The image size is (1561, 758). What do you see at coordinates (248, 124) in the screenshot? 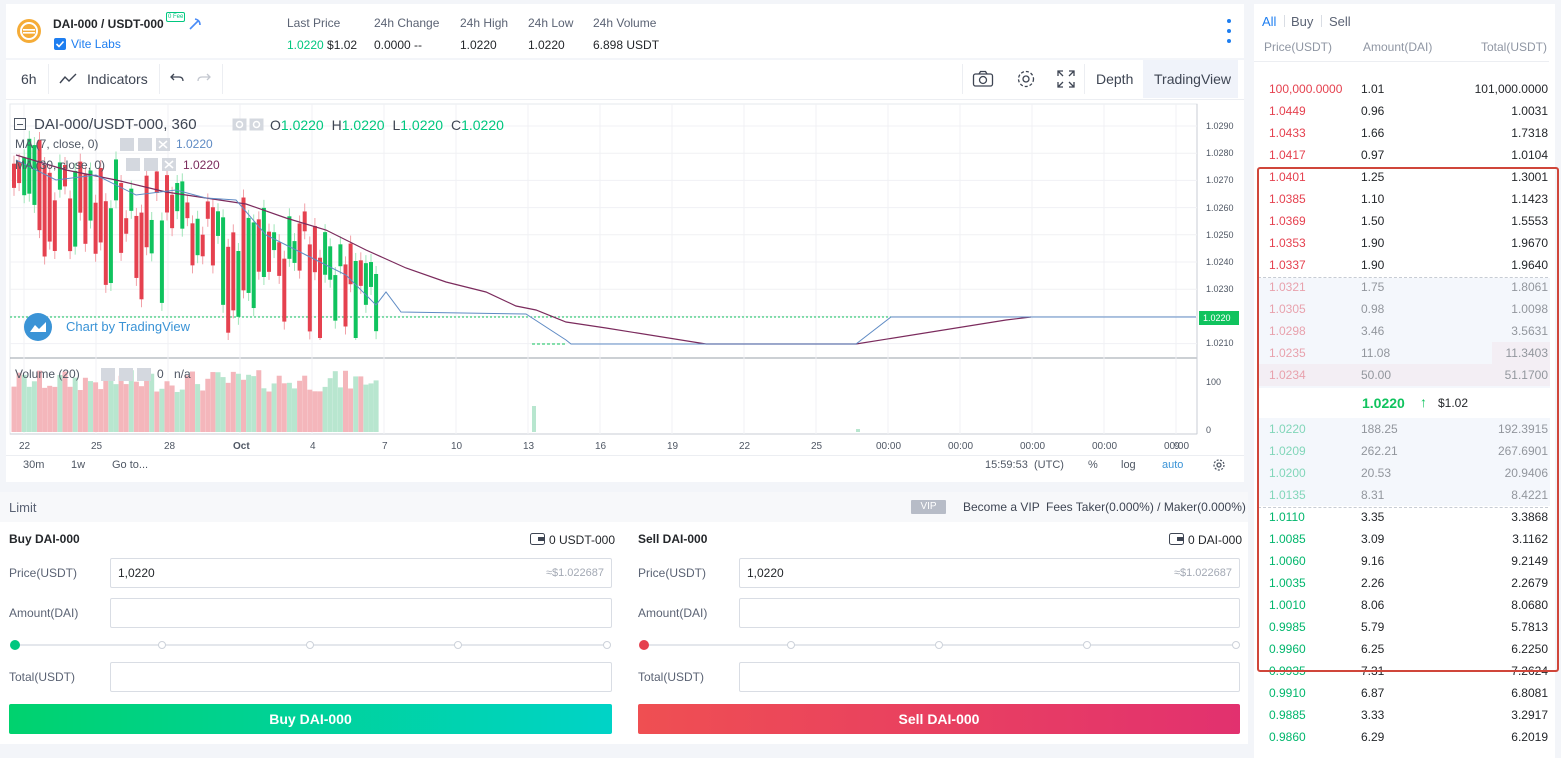
I see `legend-settings-icon` at bounding box center [248, 124].